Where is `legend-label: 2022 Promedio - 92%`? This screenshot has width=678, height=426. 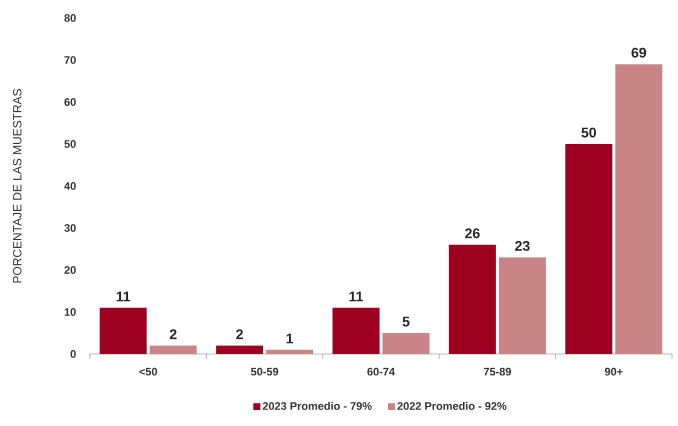
legend-label: 2022 Promedio - 92% is located at coordinates (451, 406).